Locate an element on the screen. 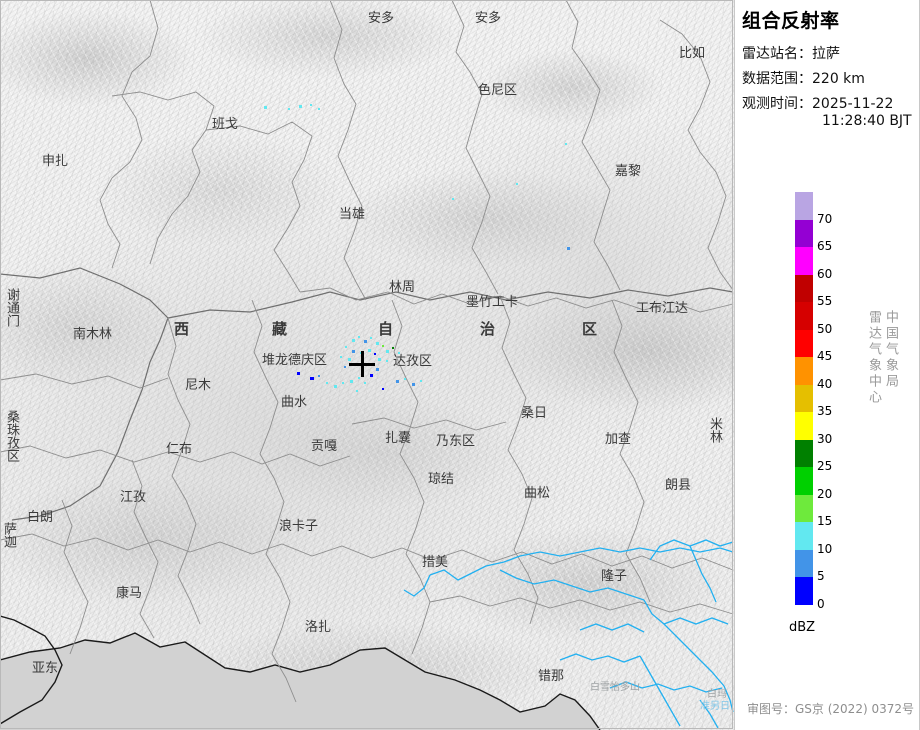  province-char-2: 自 is located at coordinates (386, 329).